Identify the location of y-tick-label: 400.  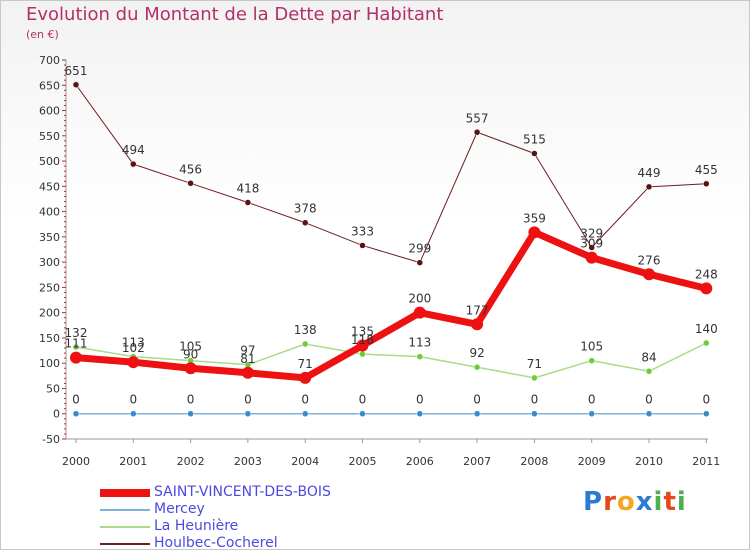
(49, 212).